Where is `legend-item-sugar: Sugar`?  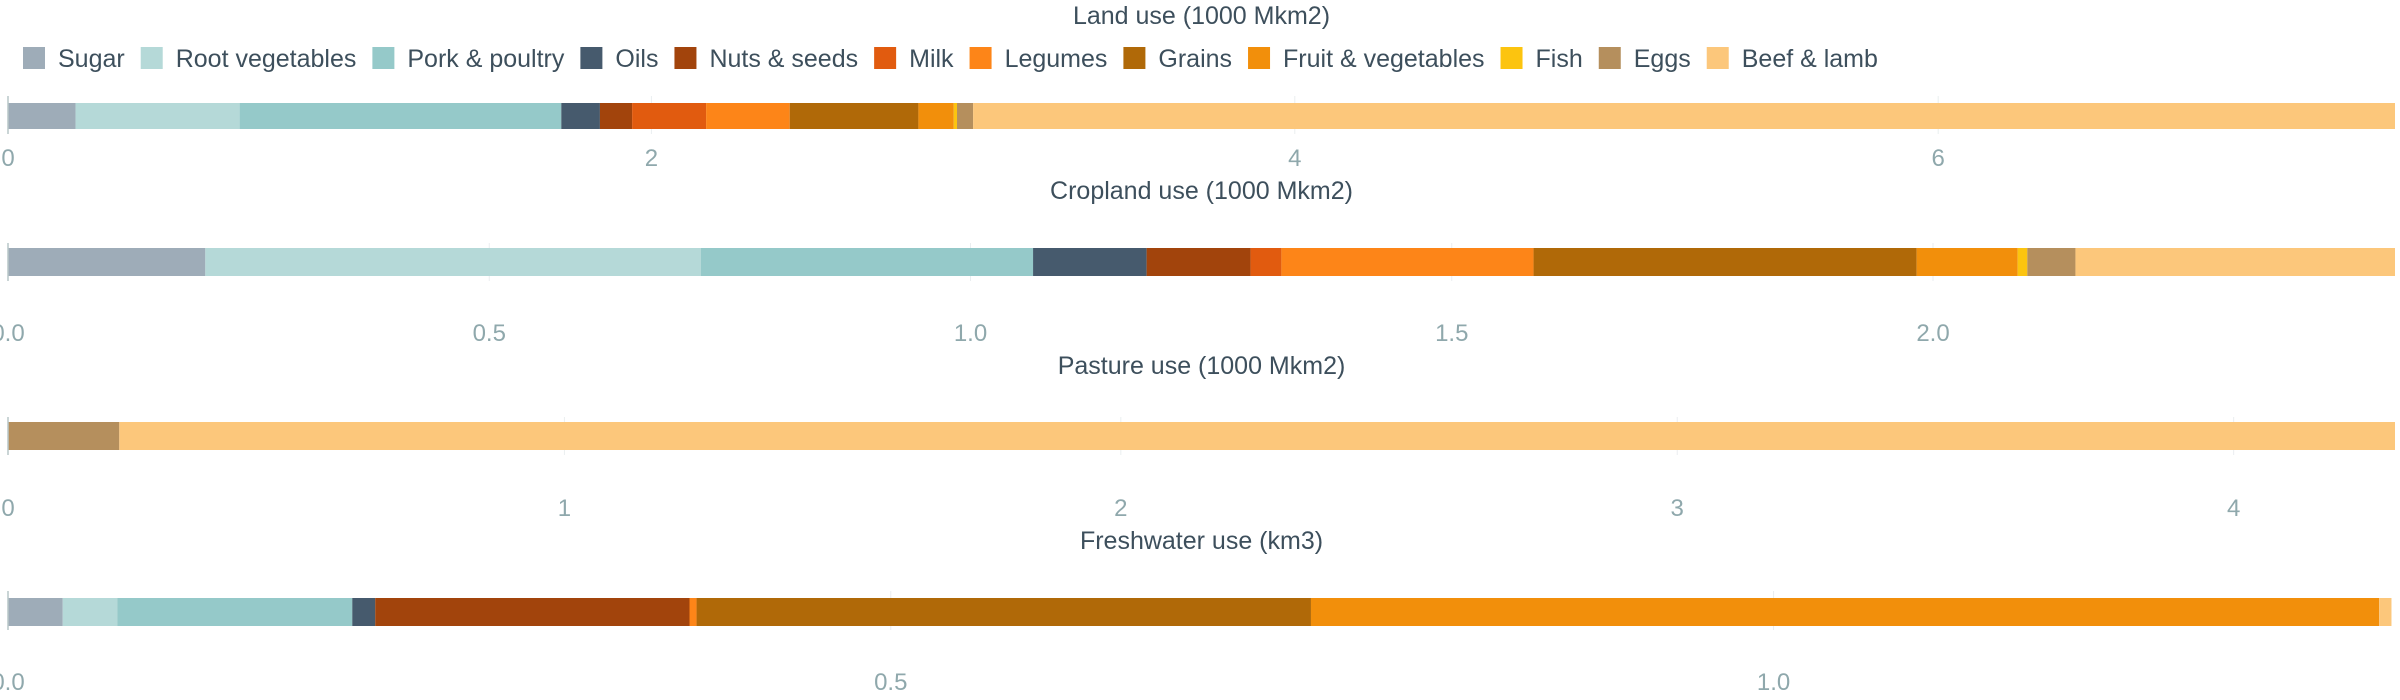 legend-item-sugar: Sugar is located at coordinates (74, 59).